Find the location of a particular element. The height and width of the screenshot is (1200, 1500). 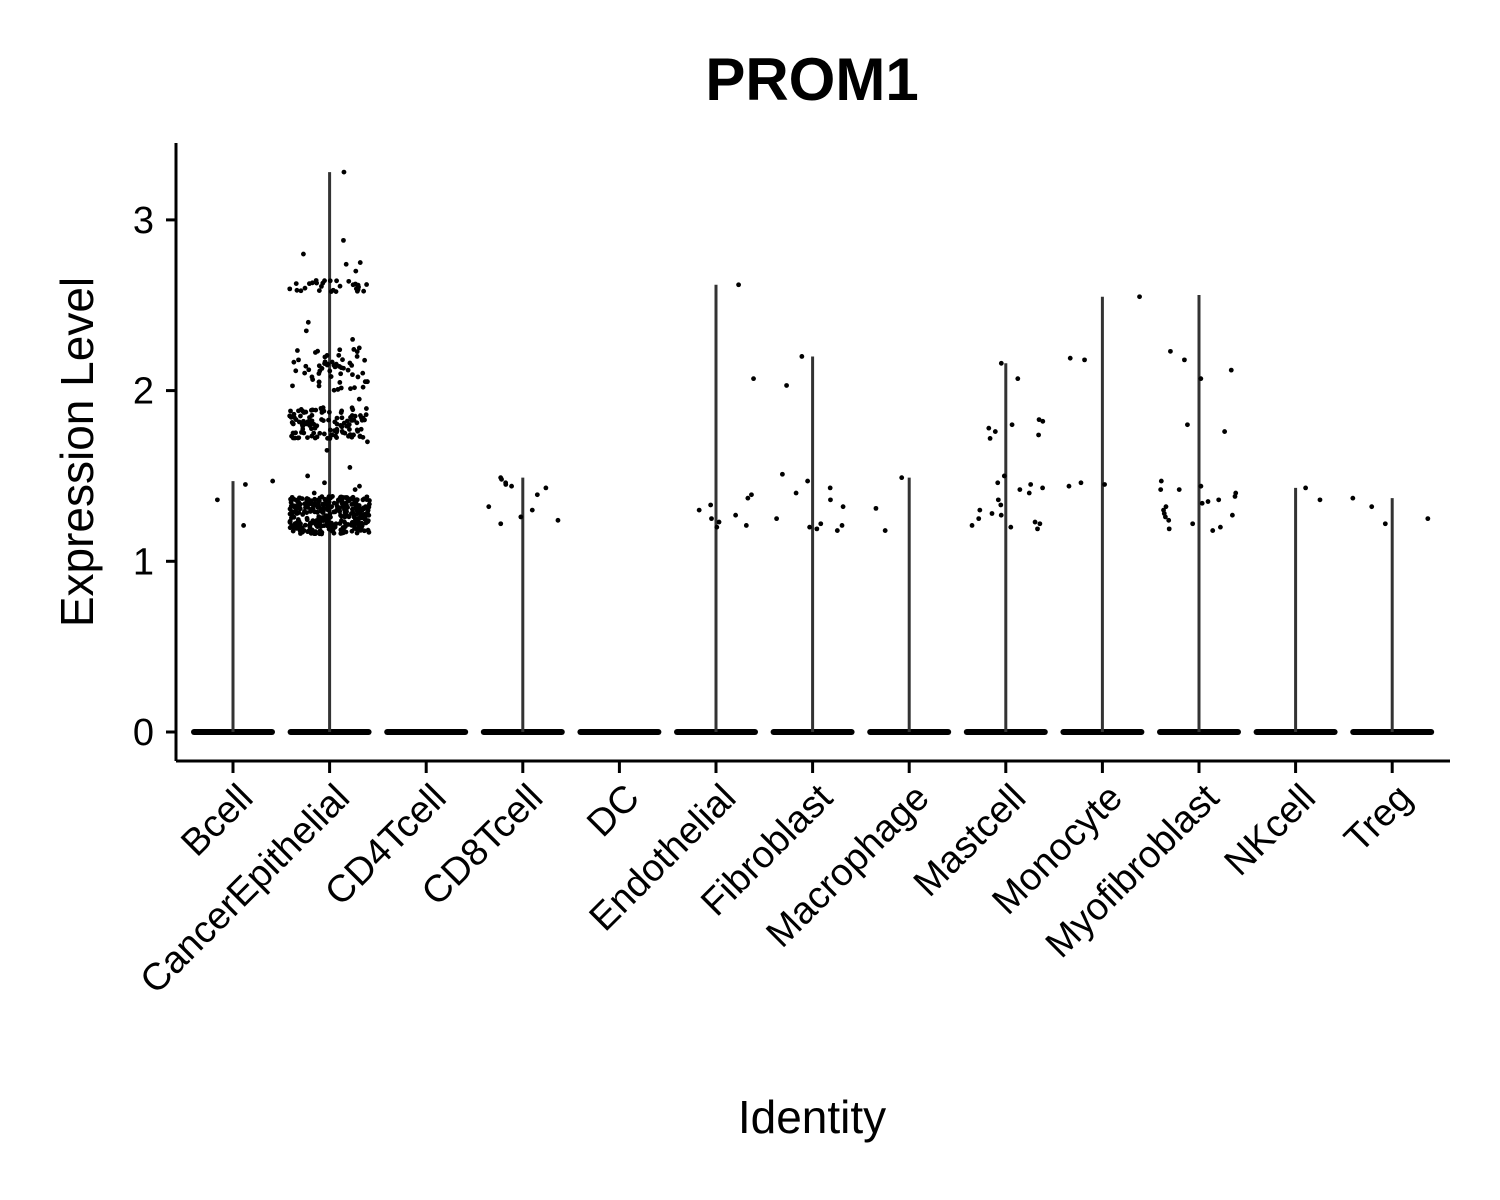

y-tick-label-2: 2 is located at coordinates (143, 392).